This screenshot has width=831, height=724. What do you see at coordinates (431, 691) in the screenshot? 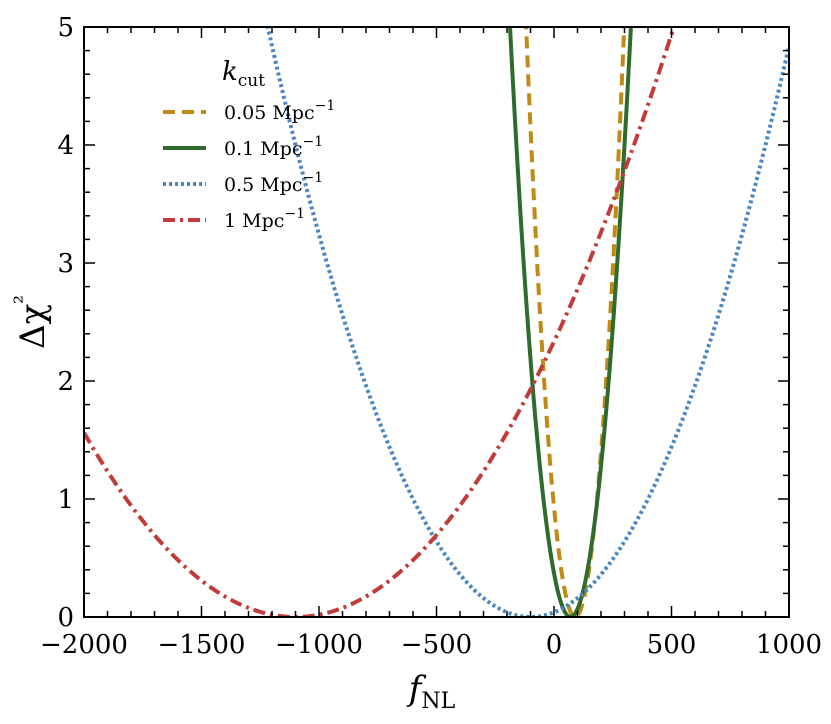
I see `x-axis-title: fNL` at bounding box center [431, 691].